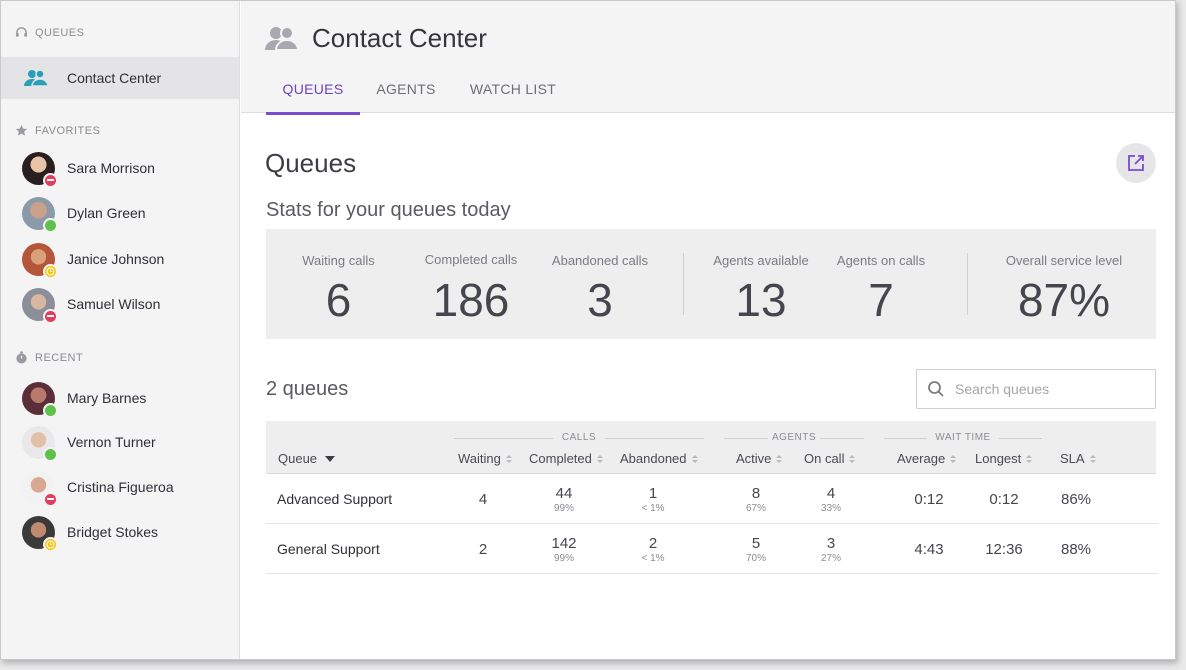 This screenshot has width=1186, height=670. I want to click on recent-contact: Vernon Turner, so click(120, 442).